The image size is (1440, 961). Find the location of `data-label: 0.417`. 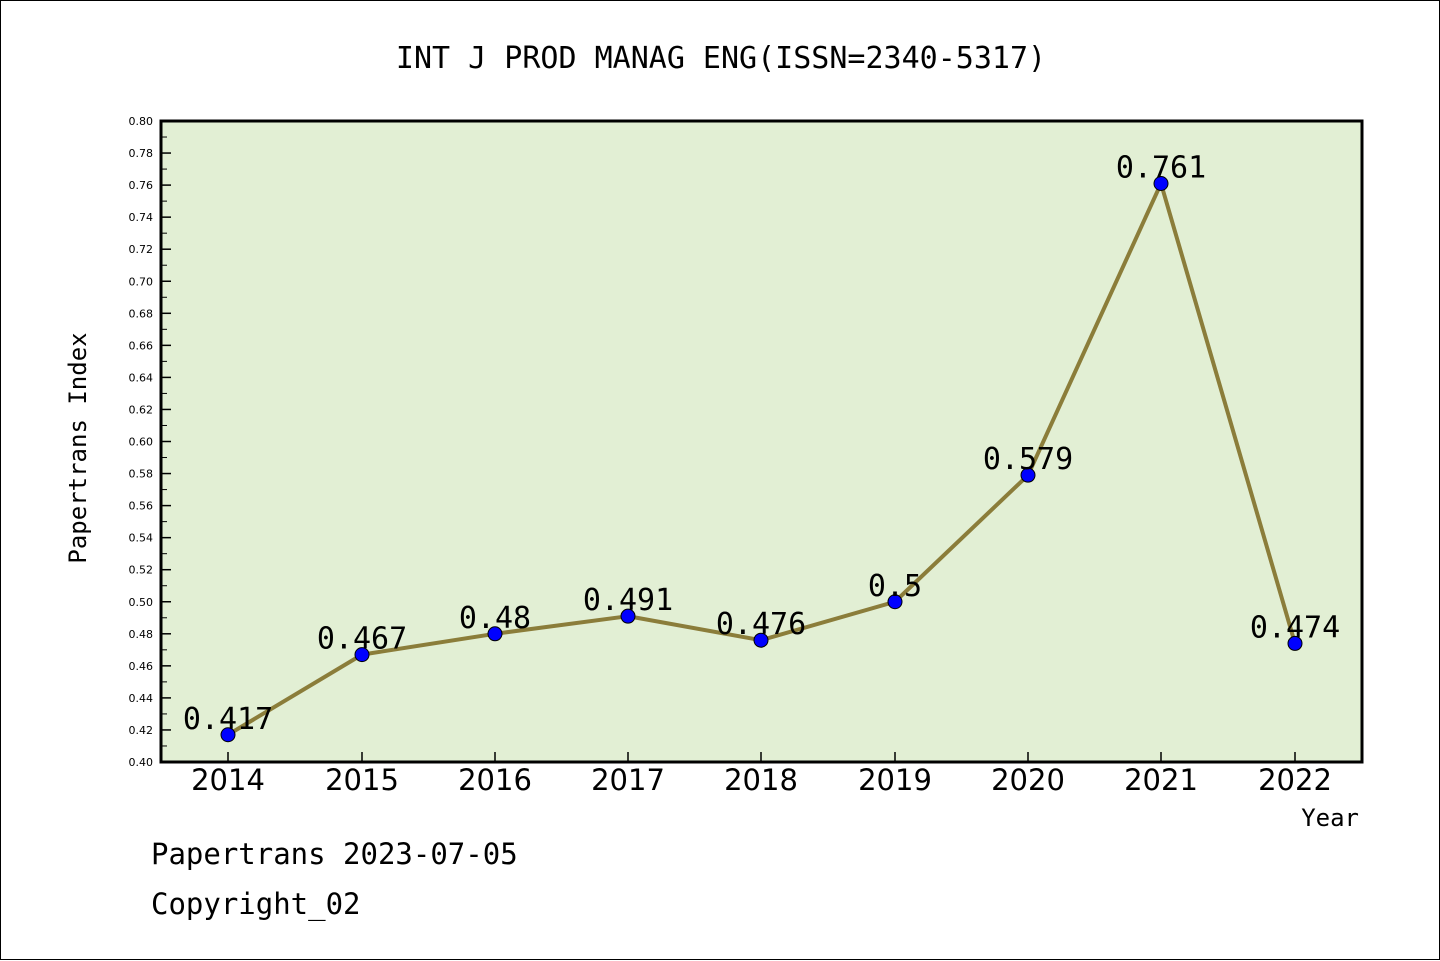

data-label: 0.417 is located at coordinates (228, 719).